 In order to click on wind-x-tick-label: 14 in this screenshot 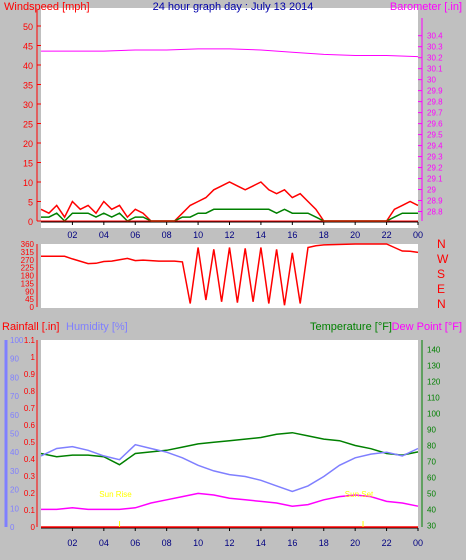, I will do `click(261, 235)`.